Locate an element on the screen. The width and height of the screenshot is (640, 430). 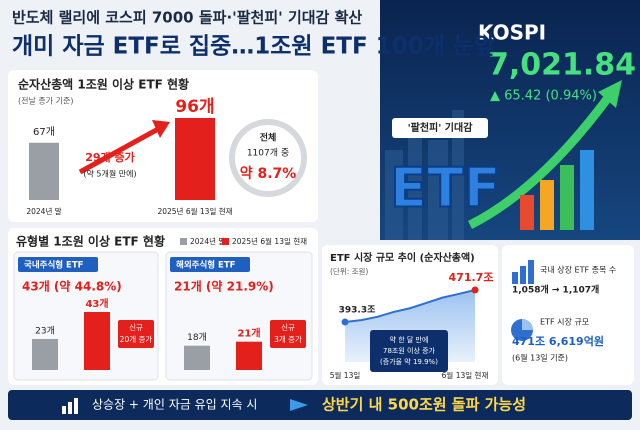
subtitle: 반도체 랠리에 코스피 7000 돌파·'팔천피' 기대감 확산 is located at coordinates (187, 18).